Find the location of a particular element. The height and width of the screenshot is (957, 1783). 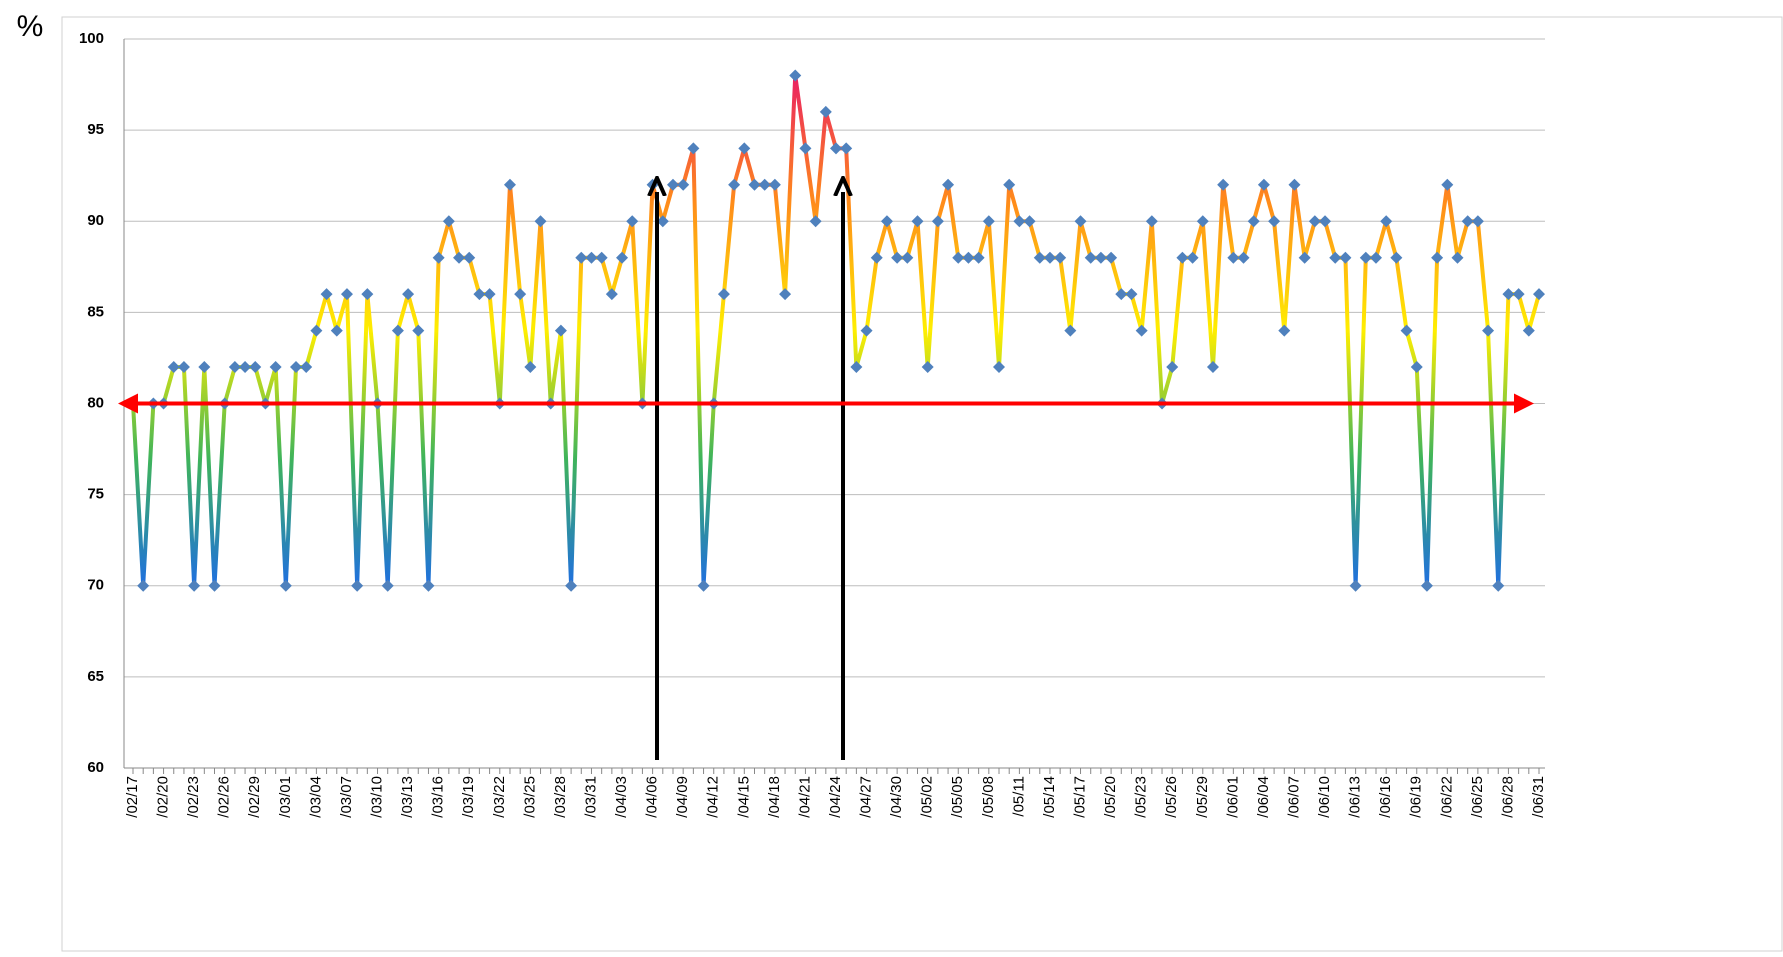

x-tick-label: /03/07 is located at coordinates (346, 797).